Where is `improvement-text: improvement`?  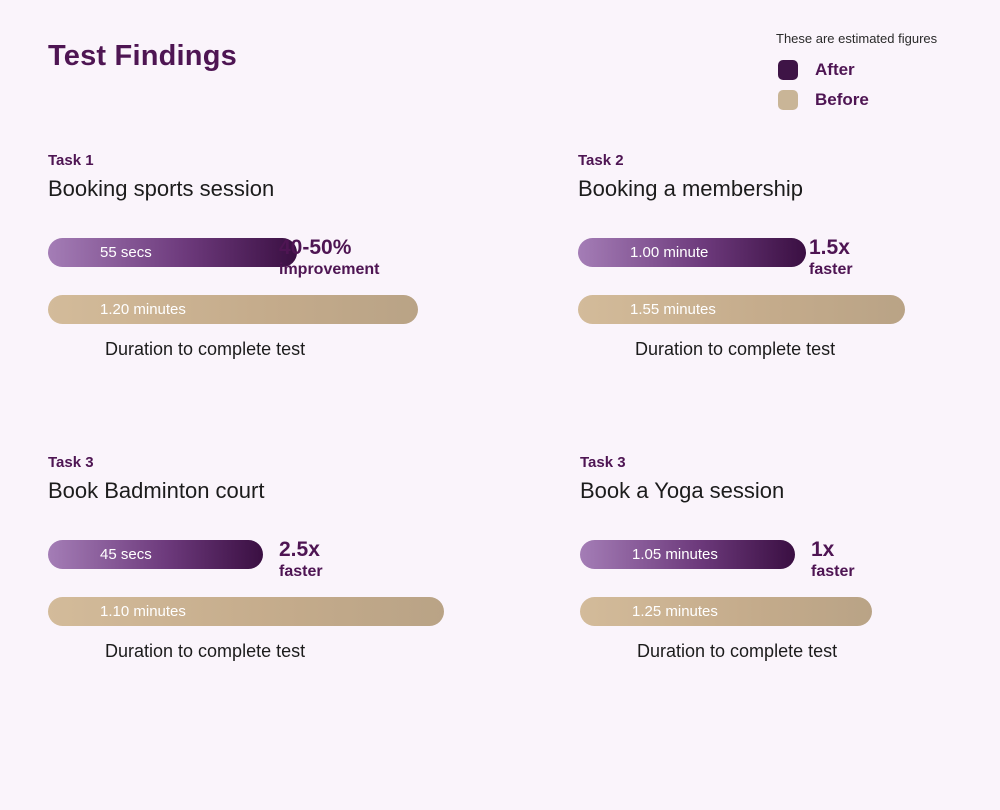 improvement-text: improvement is located at coordinates (329, 269).